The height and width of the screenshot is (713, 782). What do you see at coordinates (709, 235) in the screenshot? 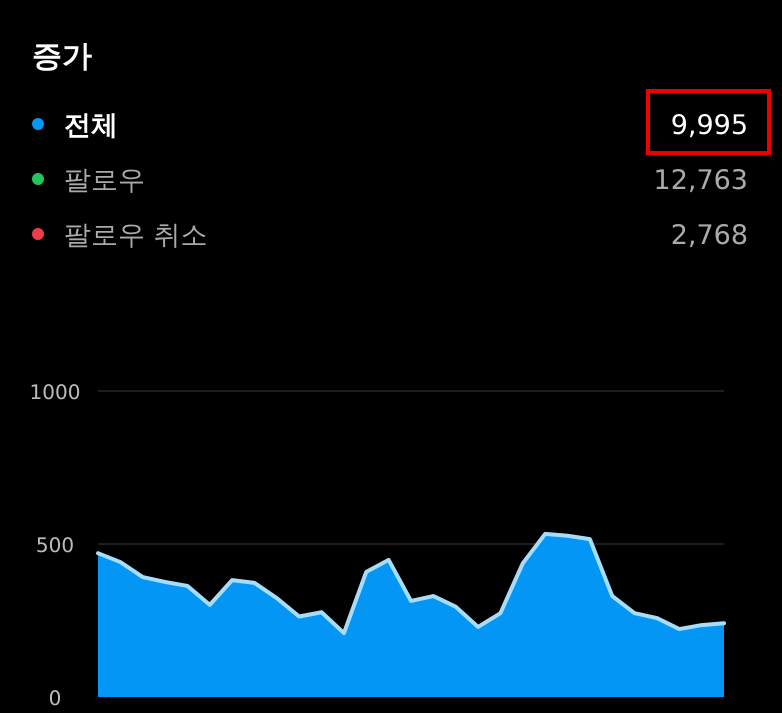
I see `text: 2,768` at bounding box center [709, 235].